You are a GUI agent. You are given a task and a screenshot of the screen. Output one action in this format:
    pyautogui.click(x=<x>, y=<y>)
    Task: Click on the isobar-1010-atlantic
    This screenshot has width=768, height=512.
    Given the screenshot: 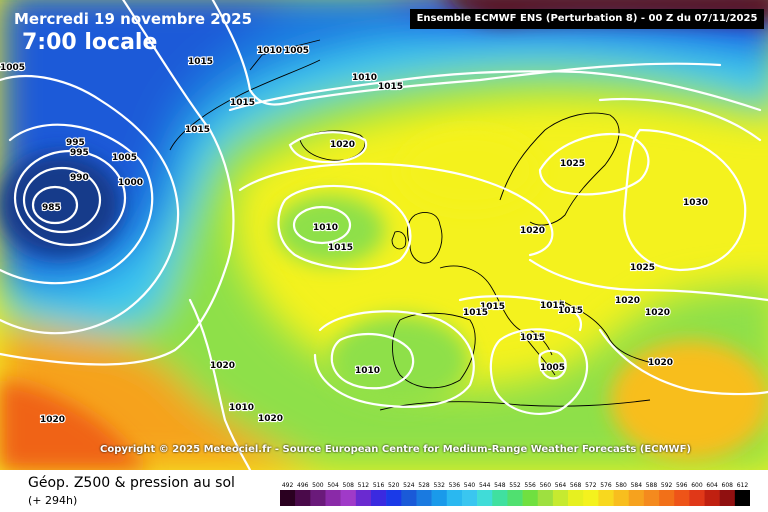 What is the action you would take?
    pyautogui.click(x=322, y=225)
    